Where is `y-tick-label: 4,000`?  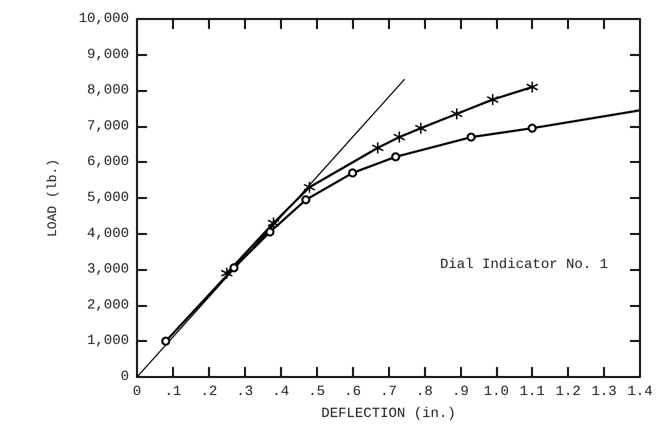 y-tick-label: 4,000 is located at coordinates (107, 234).